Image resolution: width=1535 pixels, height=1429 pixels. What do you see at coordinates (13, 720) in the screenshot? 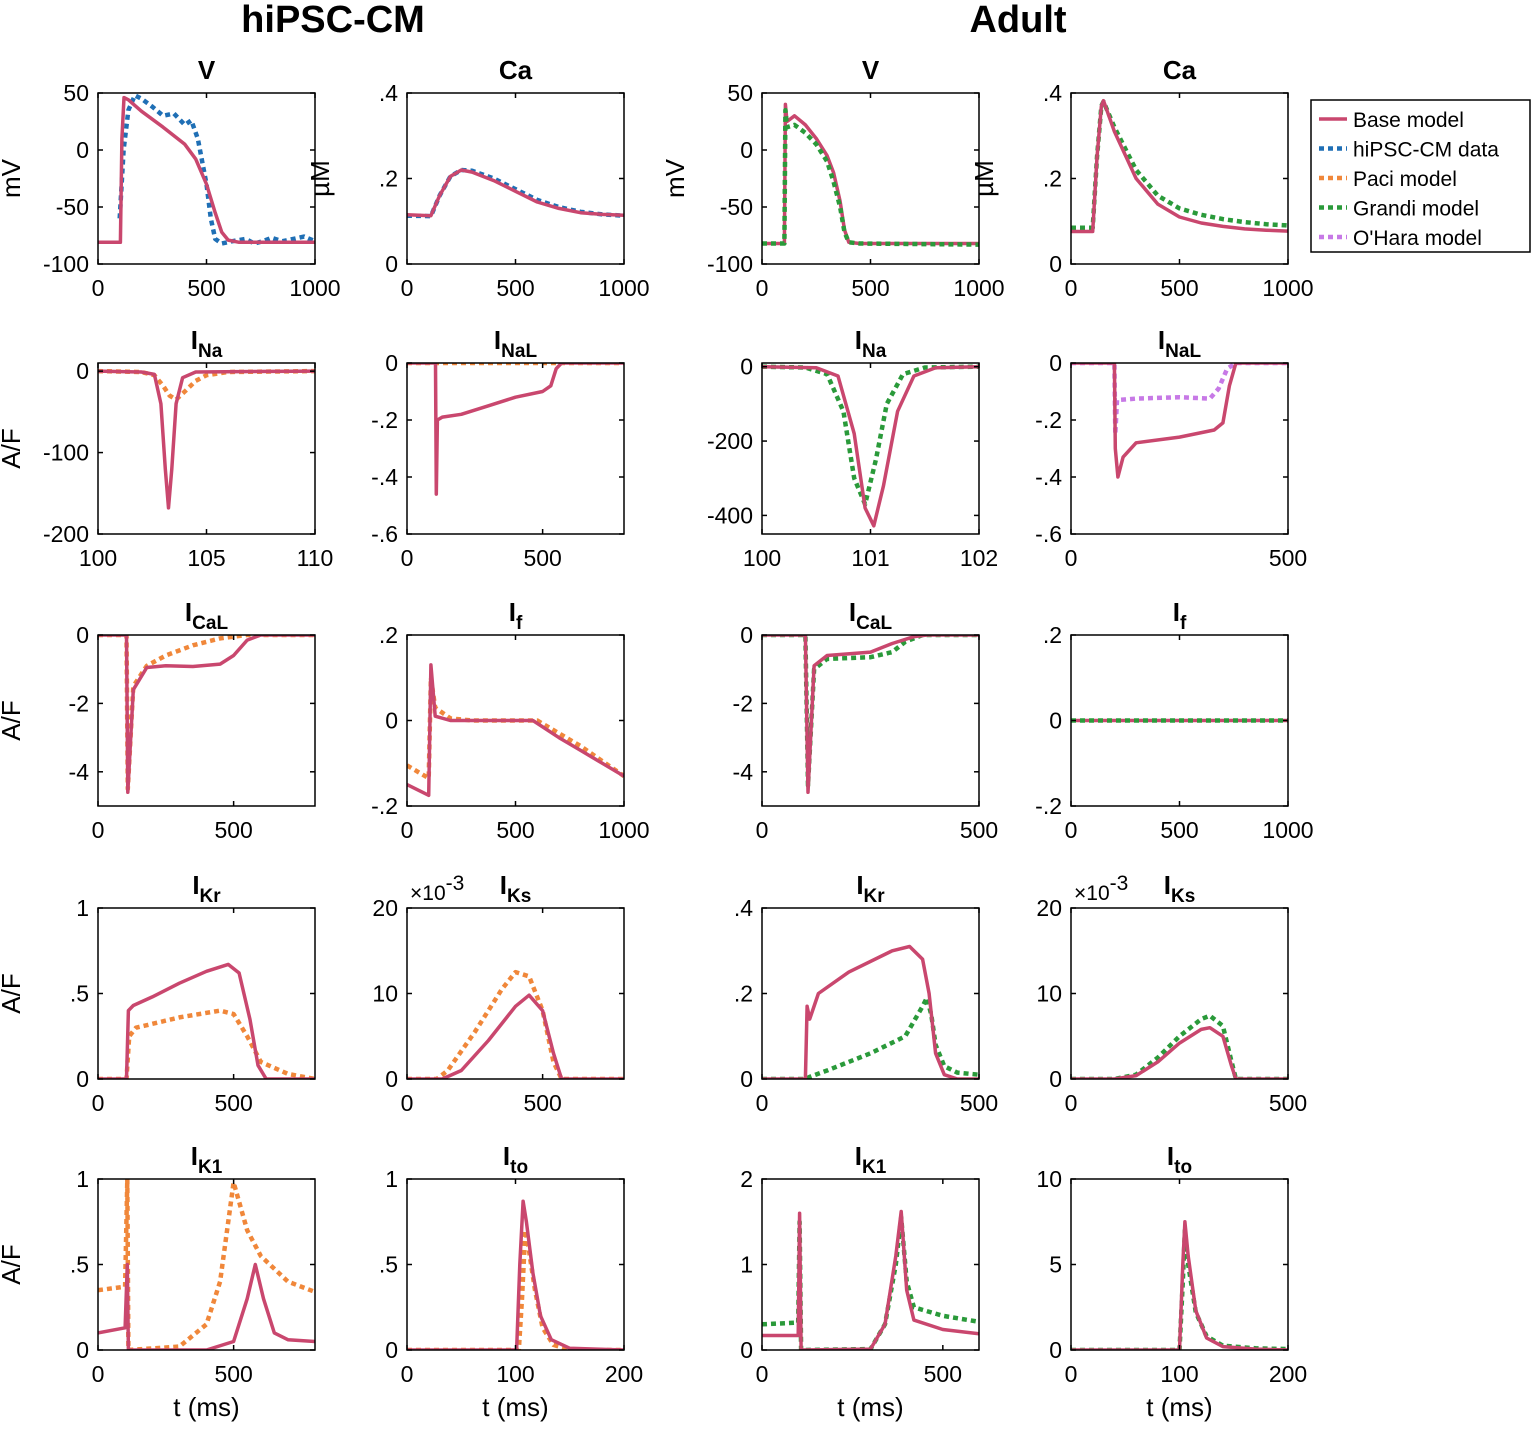
I see `y-axis-label: A/F` at bounding box center [13, 720].